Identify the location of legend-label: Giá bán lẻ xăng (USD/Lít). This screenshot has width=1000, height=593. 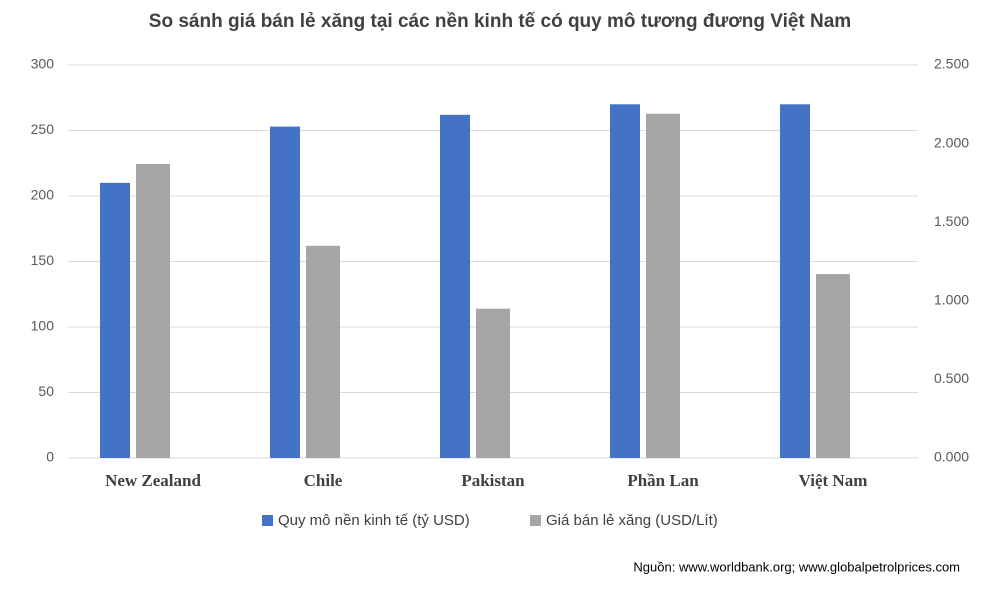
(632, 520).